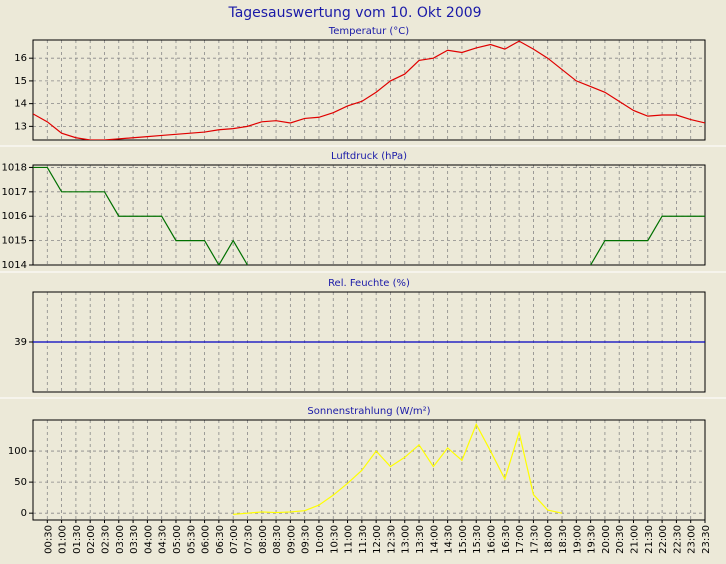  Describe the element at coordinates (14, 265) in the screenshot. I see `y-tick-label: 1014` at that location.